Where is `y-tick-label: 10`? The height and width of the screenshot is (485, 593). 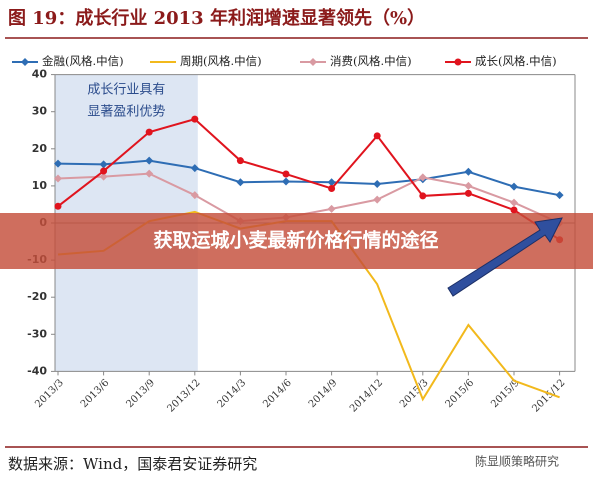 y-tick-label: 10 is located at coordinates (40, 185).